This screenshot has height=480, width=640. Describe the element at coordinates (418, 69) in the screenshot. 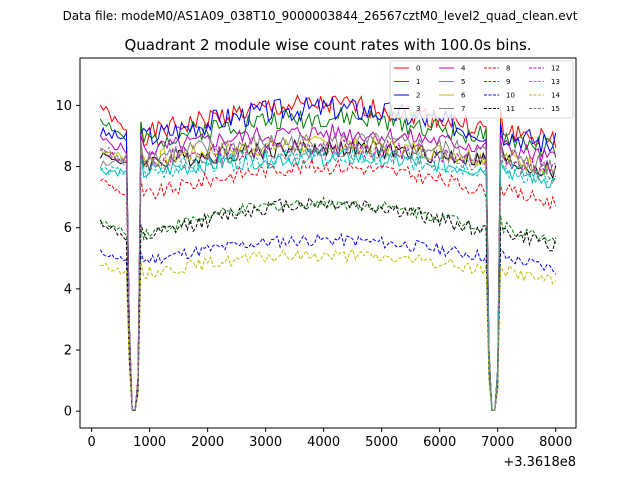

I see `legend-label-0: 0` at that location.